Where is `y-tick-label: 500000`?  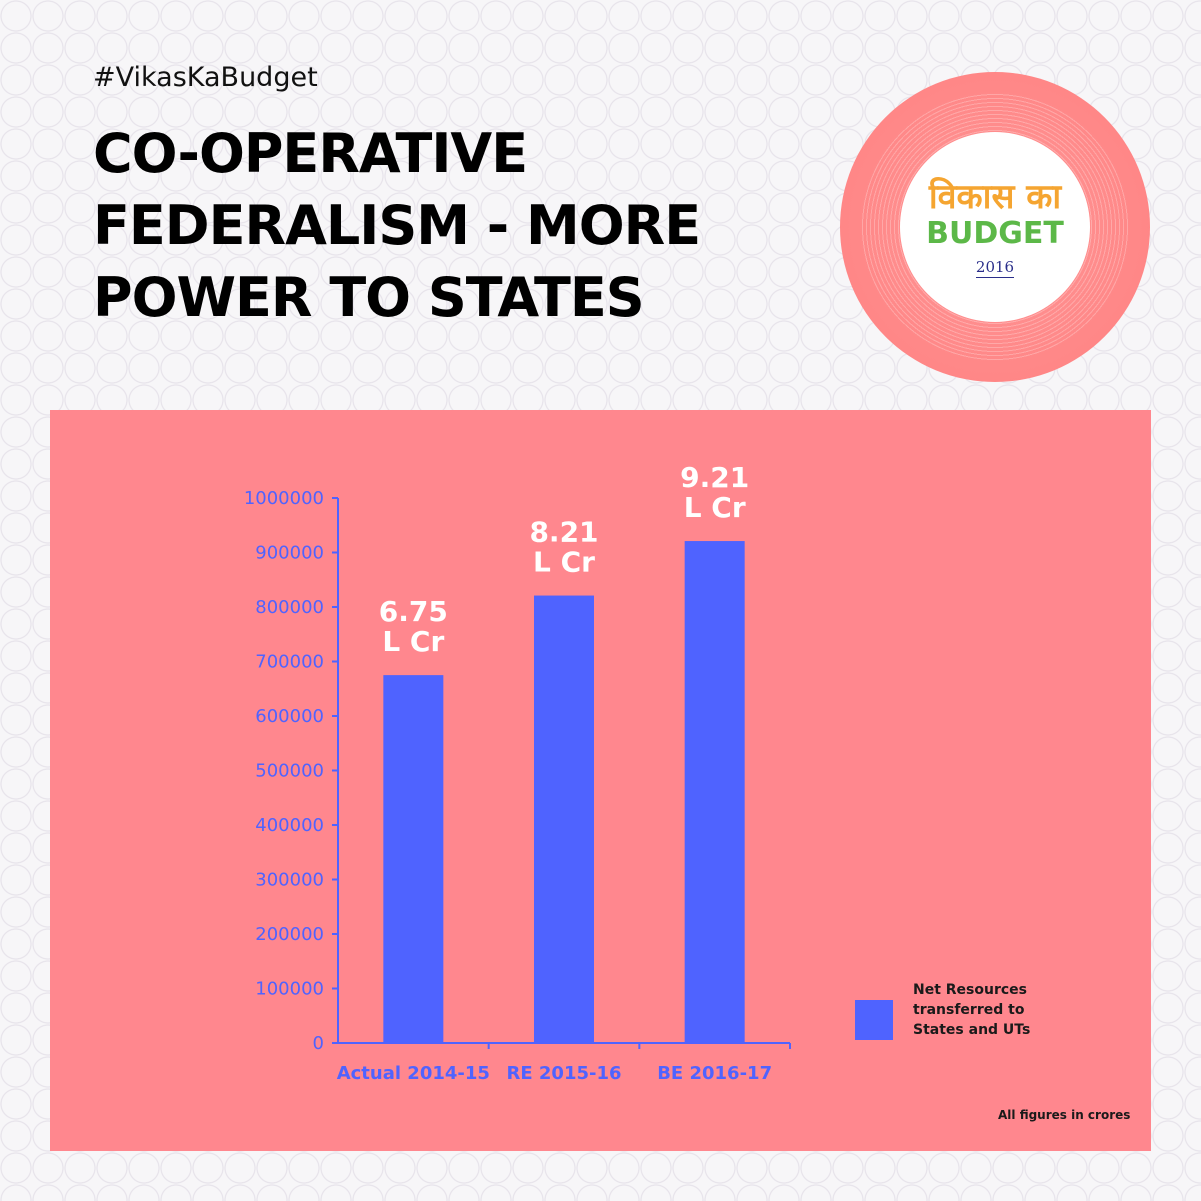
y-tick-label: 500000 is located at coordinates (289, 771).